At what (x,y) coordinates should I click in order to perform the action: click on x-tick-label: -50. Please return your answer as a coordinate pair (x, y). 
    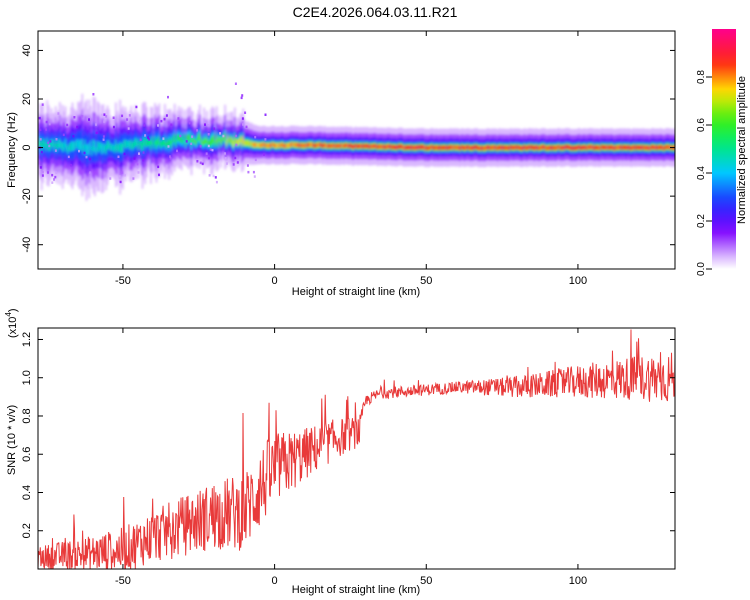
    Looking at the image, I should click on (123, 581).